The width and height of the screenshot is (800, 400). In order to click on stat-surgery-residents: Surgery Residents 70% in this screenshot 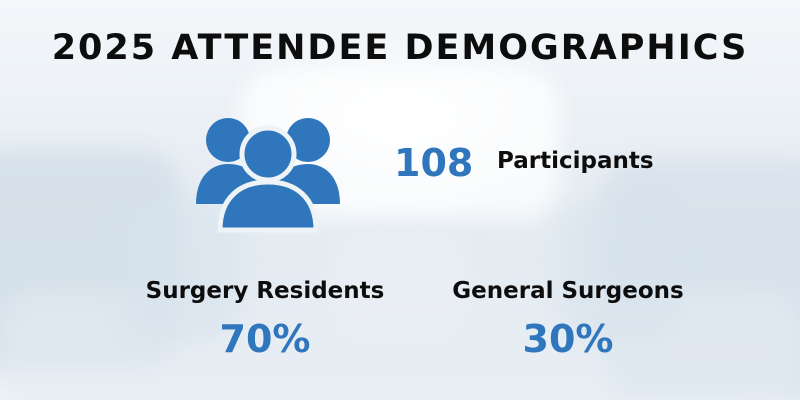, I will do `click(265, 319)`.